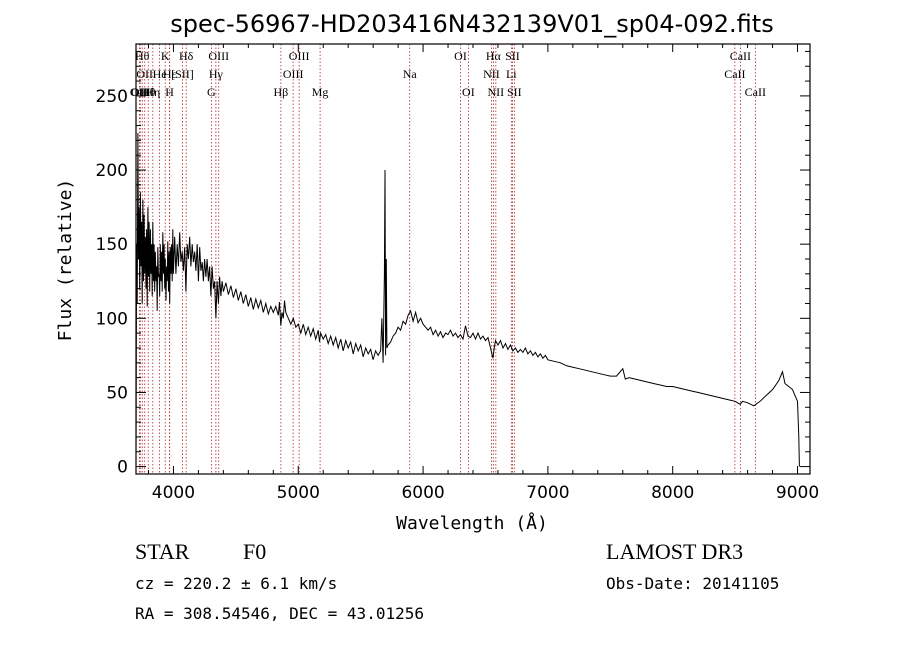  What do you see at coordinates (672, 493) in the screenshot?
I see `x-tick-label: 8000` at bounding box center [672, 493].